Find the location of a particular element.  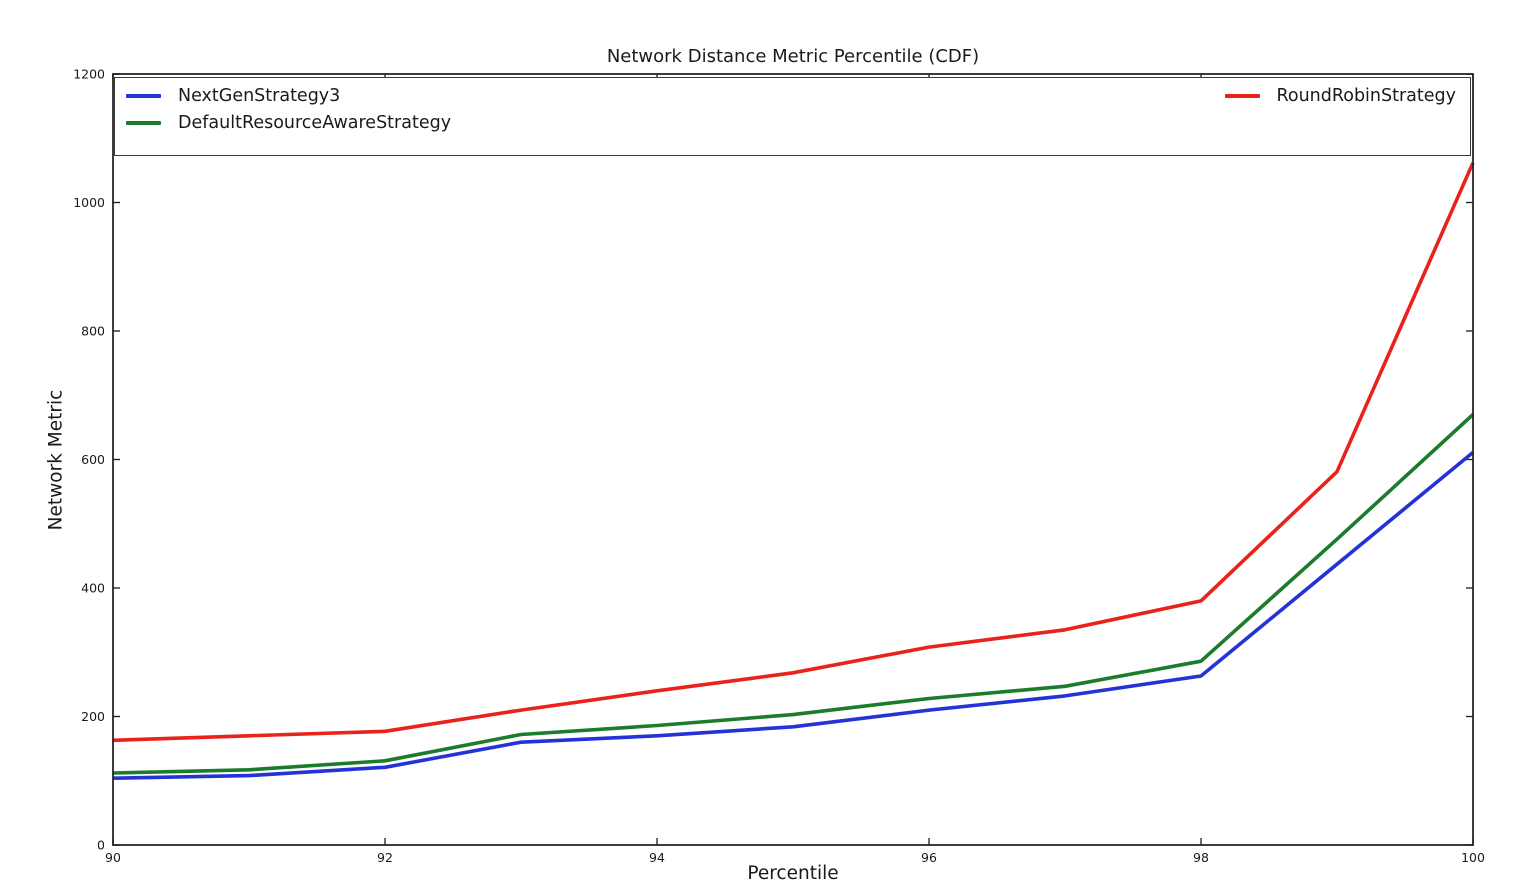

y-tick-labels: 0 200 400 600 800 1000 1200 is located at coordinates (89, 460).